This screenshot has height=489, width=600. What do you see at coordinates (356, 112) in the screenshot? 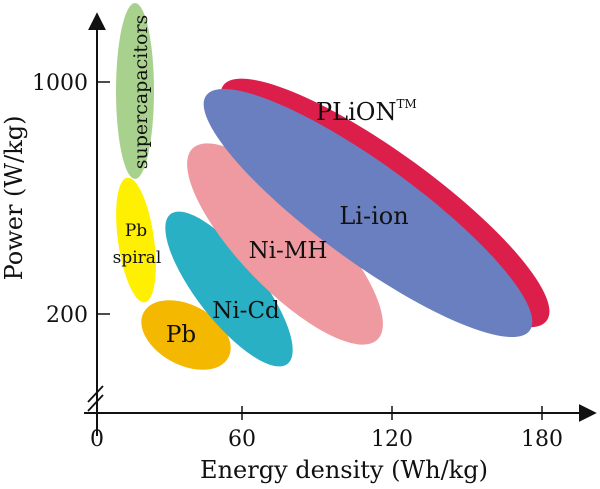
I see `plion-name: PLiON` at bounding box center [356, 112].